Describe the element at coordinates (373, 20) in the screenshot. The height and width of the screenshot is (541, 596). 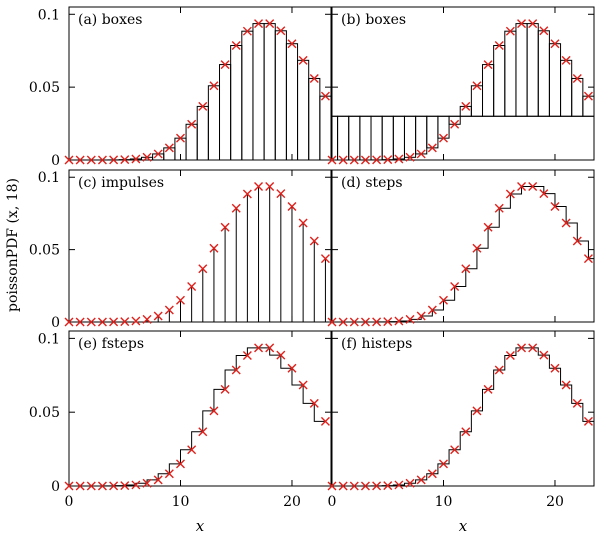
I see `panel-label: (b) boxes` at that location.